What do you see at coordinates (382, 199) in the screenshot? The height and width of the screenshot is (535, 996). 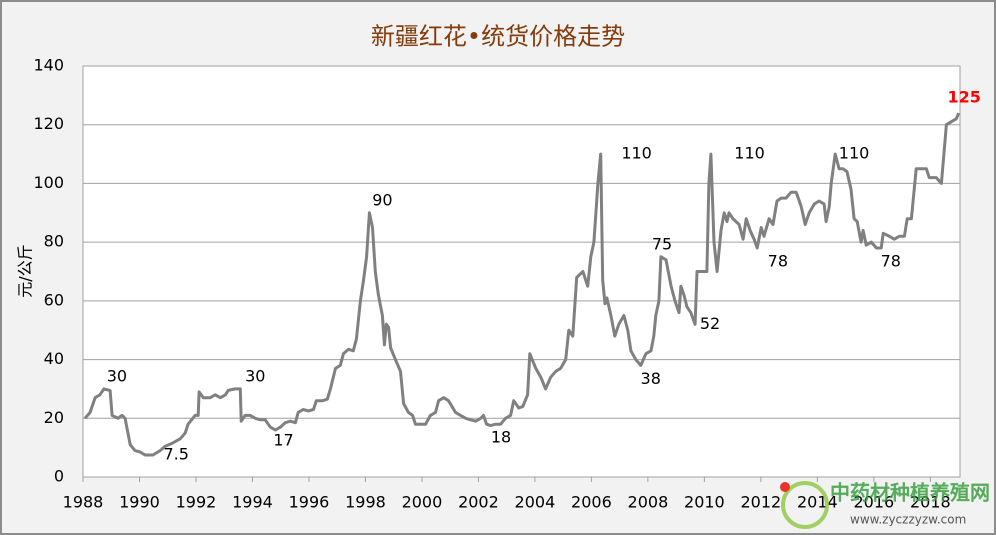 I see `annotation: 90` at bounding box center [382, 199].